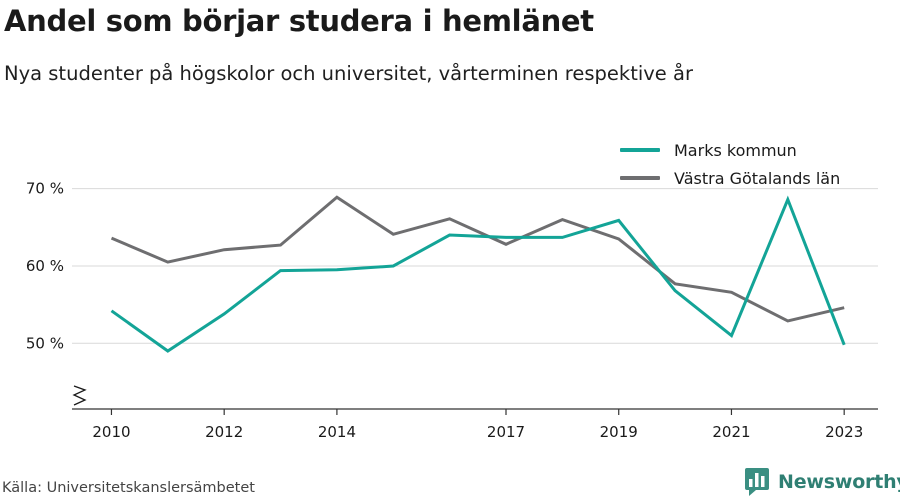 This screenshot has width=900, height=500. What do you see at coordinates (299, 21) in the screenshot?
I see `chart-title: Andel som börjar studera i hemlänet` at bounding box center [299, 21].